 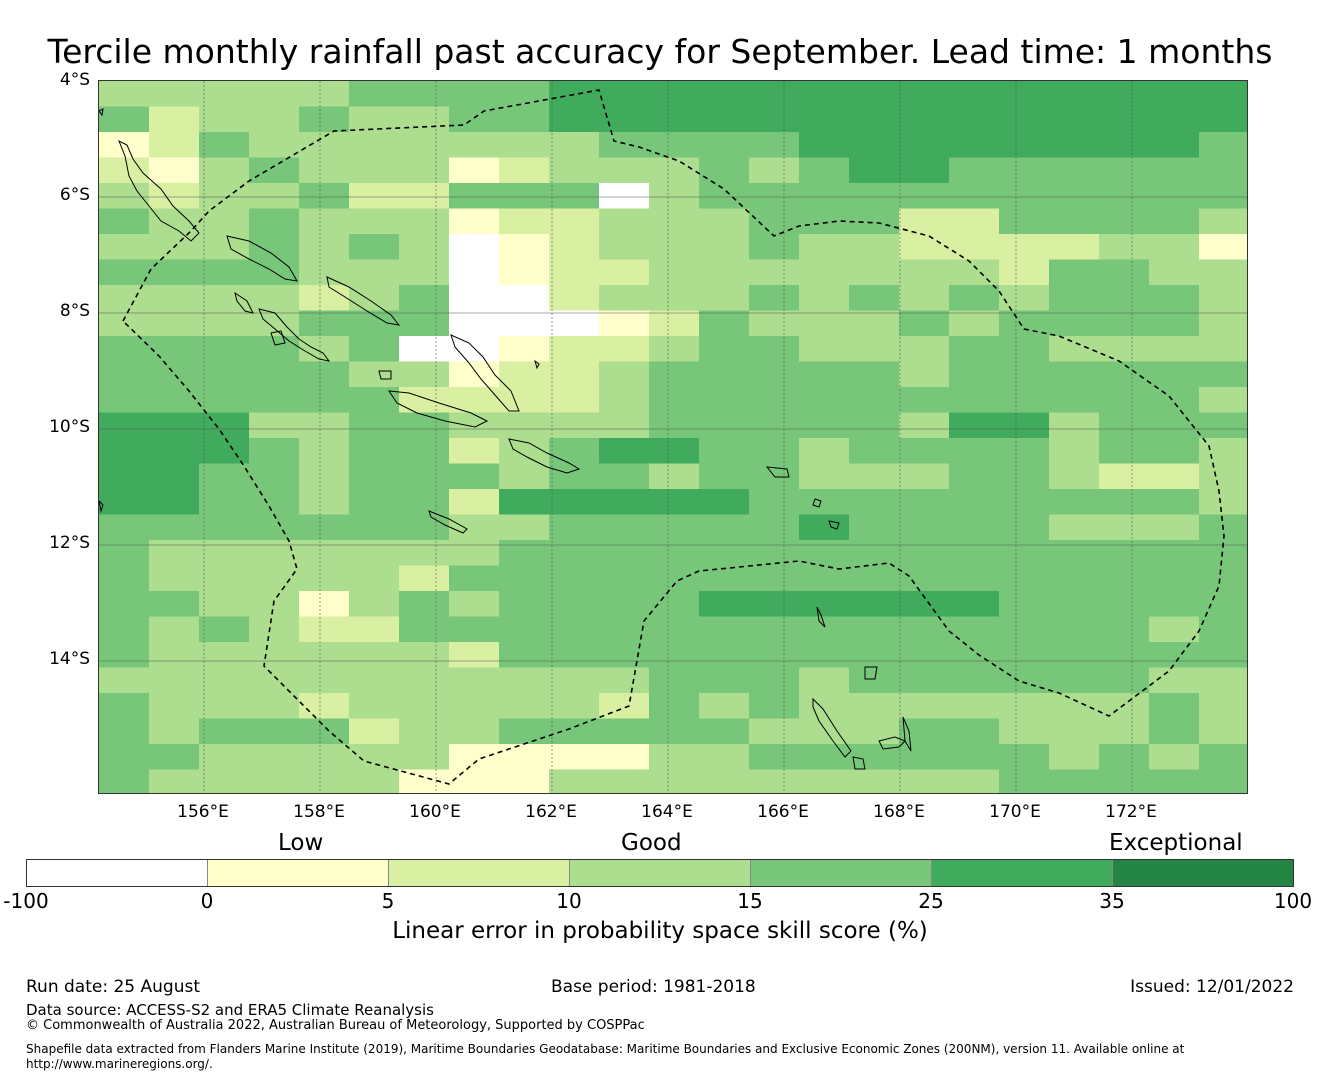 I want to click on colorbar-tick: 100, so click(x=1293, y=901).